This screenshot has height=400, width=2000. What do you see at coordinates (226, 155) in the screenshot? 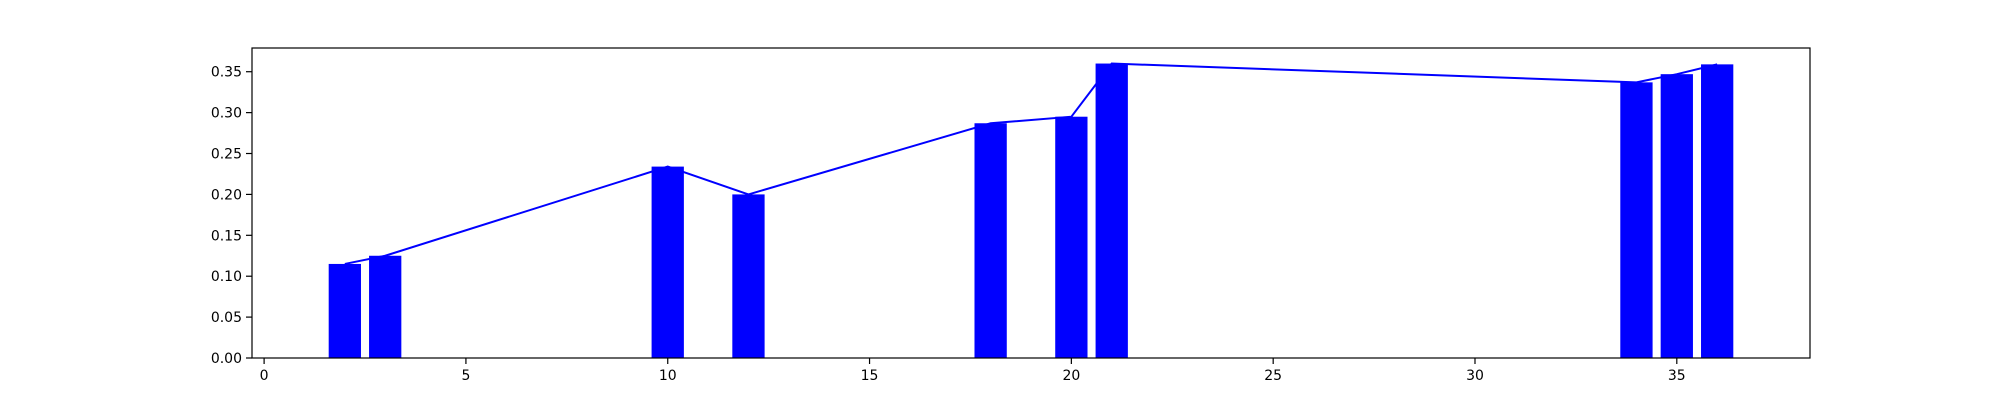
I see `y-tick-label: 0.25` at bounding box center [226, 155].